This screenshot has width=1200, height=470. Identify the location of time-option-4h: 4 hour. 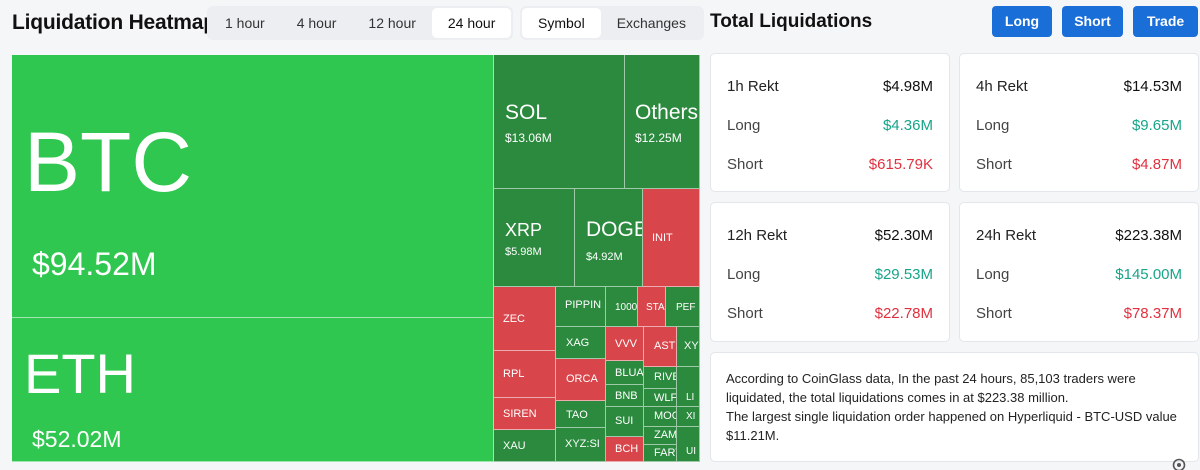
(316, 23).